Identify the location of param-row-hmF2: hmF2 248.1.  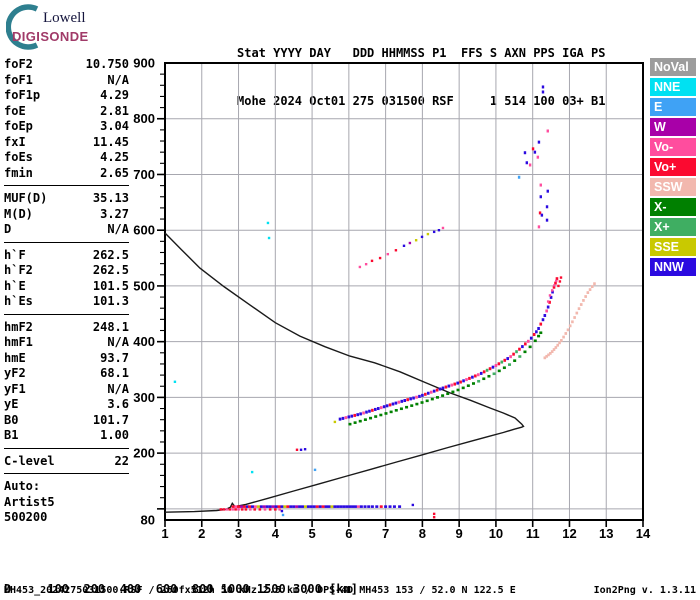
(66, 328).